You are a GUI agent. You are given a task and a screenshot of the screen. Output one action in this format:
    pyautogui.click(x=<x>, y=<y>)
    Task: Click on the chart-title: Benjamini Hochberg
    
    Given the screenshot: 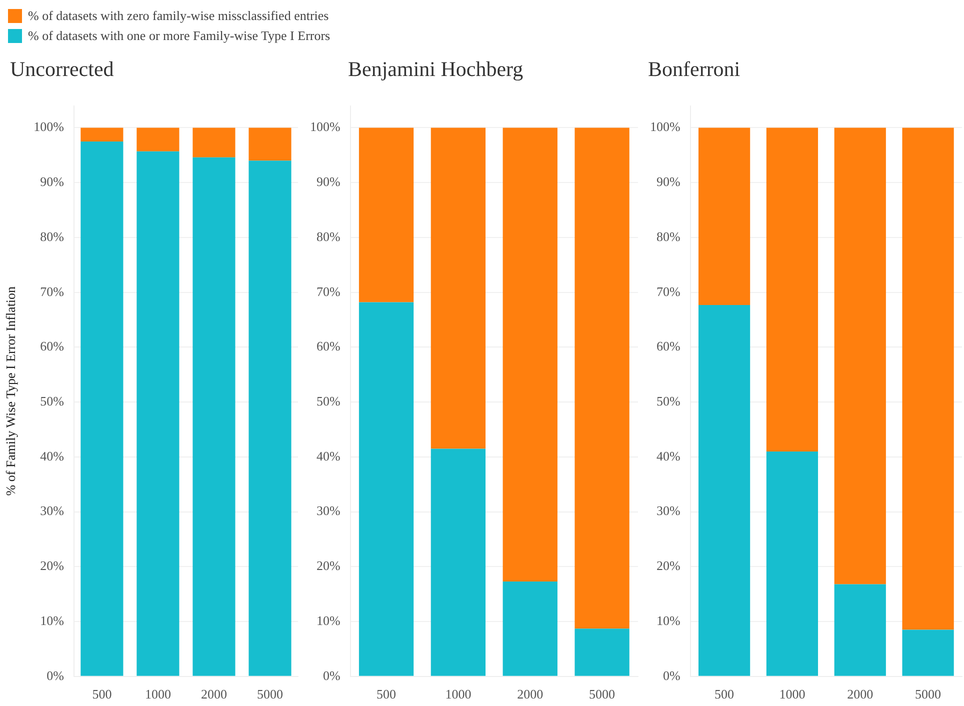 What is the action you would take?
    pyautogui.click(x=435, y=69)
    